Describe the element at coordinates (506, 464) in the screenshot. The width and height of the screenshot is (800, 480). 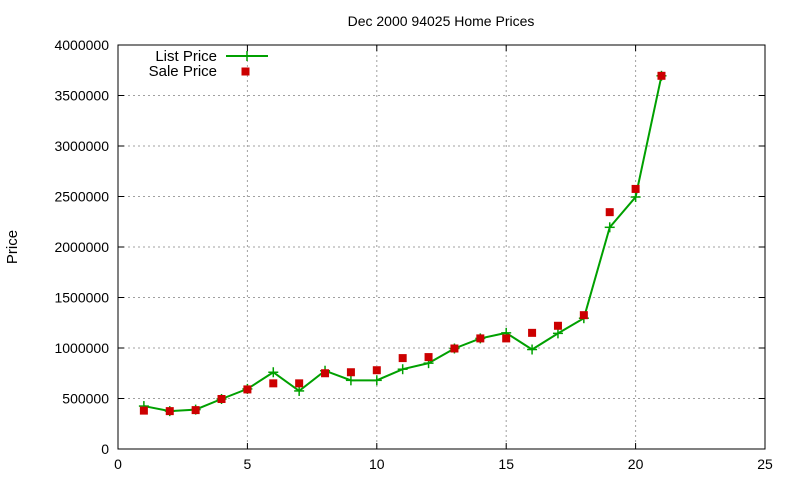
I see `x-tick-label: 15` at that location.